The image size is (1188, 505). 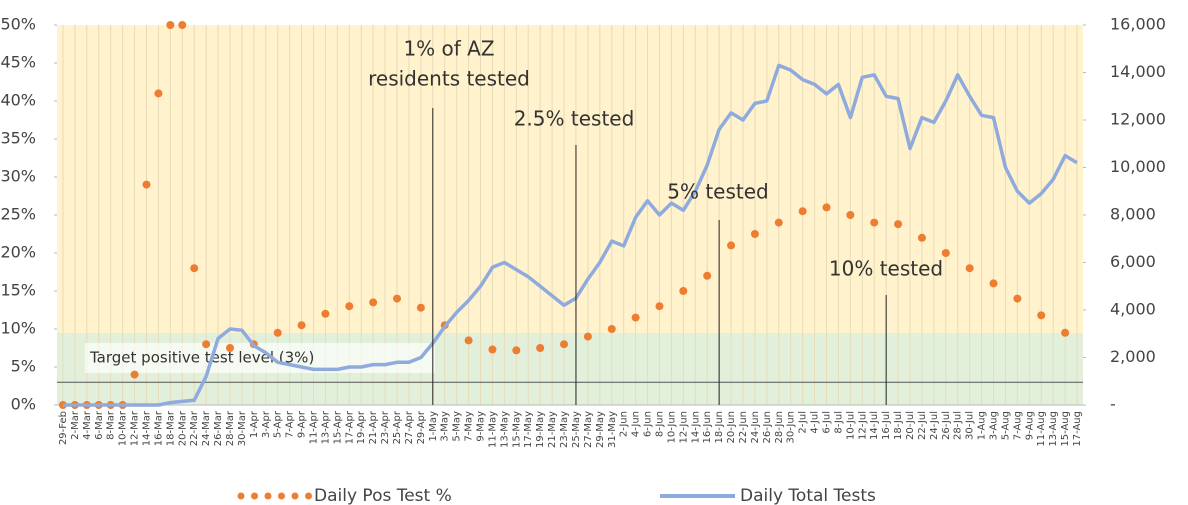 What do you see at coordinates (469, 426) in the screenshot?
I see `x-tick-label: 7-May` at bounding box center [469, 426].